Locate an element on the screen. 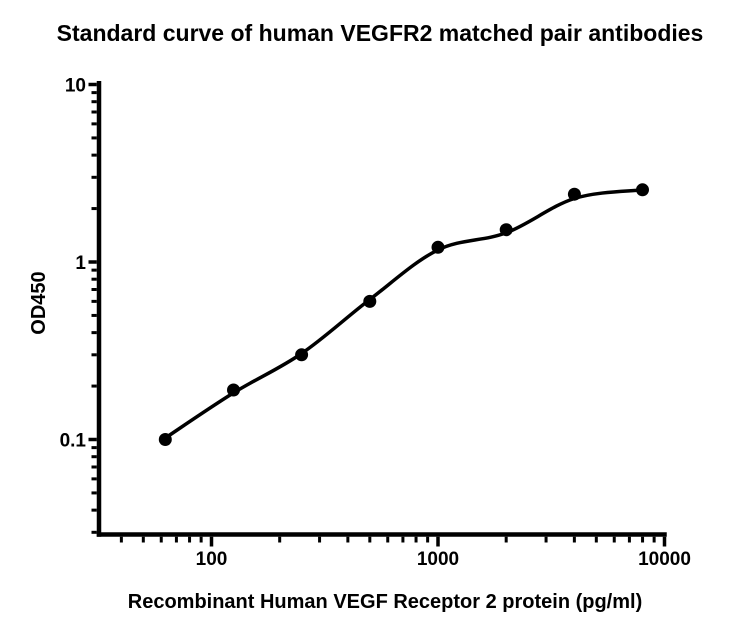 The height and width of the screenshot is (630, 739). y-tick-label: 10 is located at coordinates (75, 86).